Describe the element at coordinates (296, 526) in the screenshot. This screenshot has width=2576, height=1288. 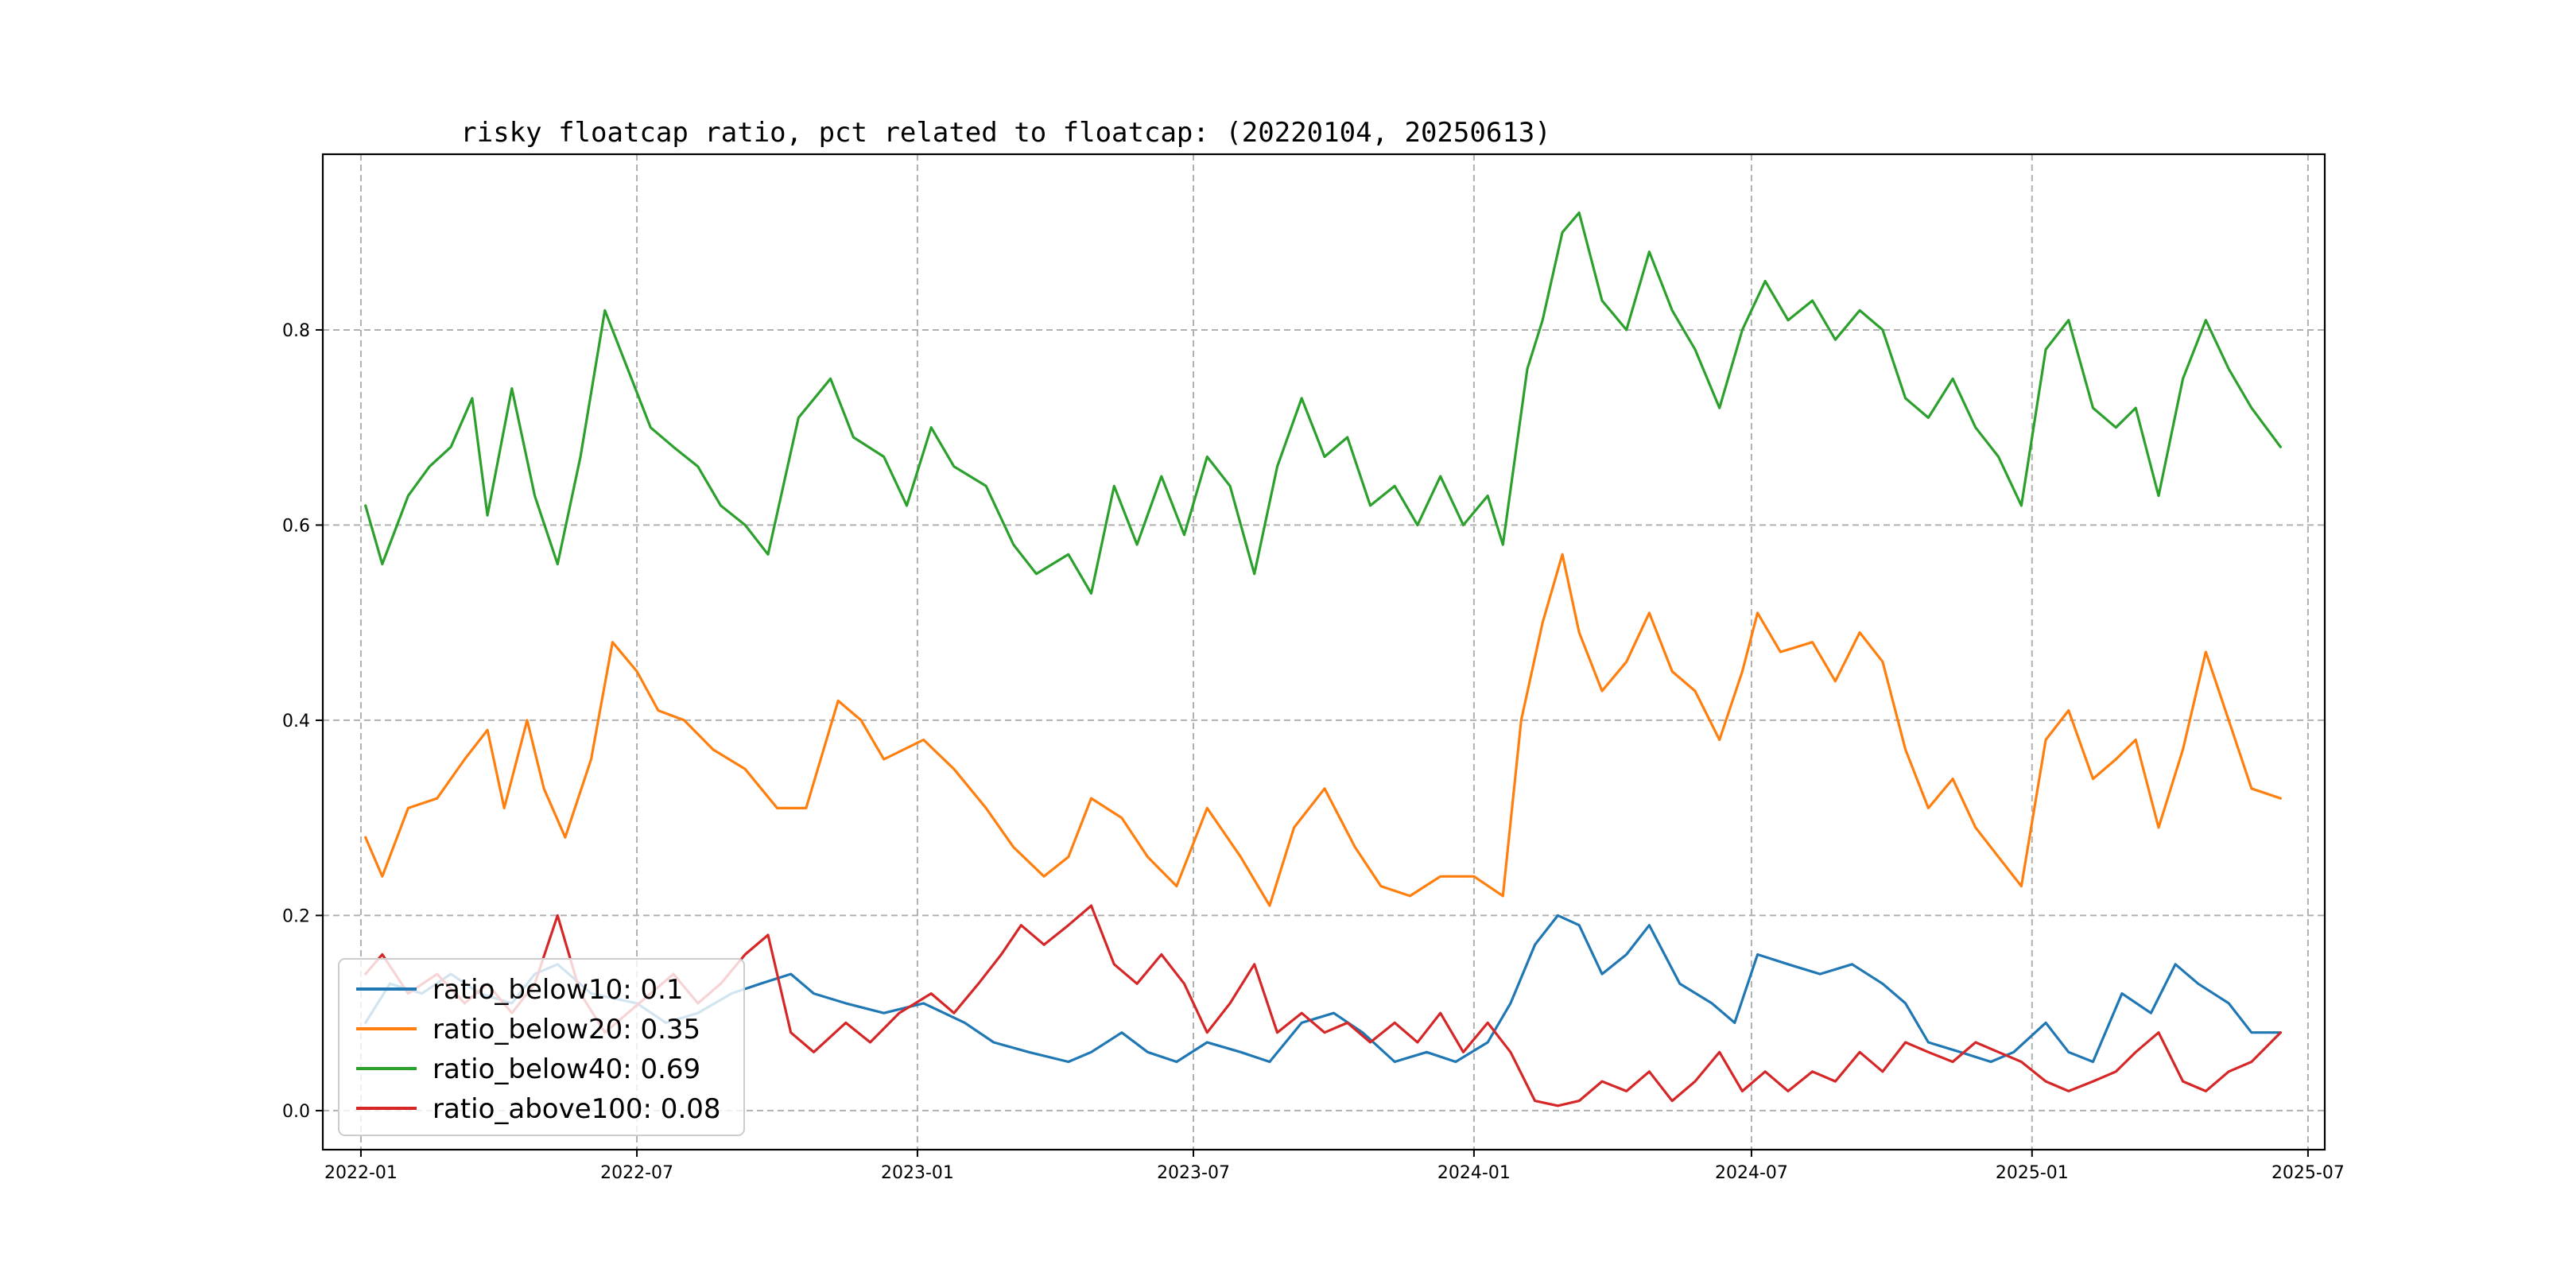
I see `y-tick-label: 0.6` at that location.